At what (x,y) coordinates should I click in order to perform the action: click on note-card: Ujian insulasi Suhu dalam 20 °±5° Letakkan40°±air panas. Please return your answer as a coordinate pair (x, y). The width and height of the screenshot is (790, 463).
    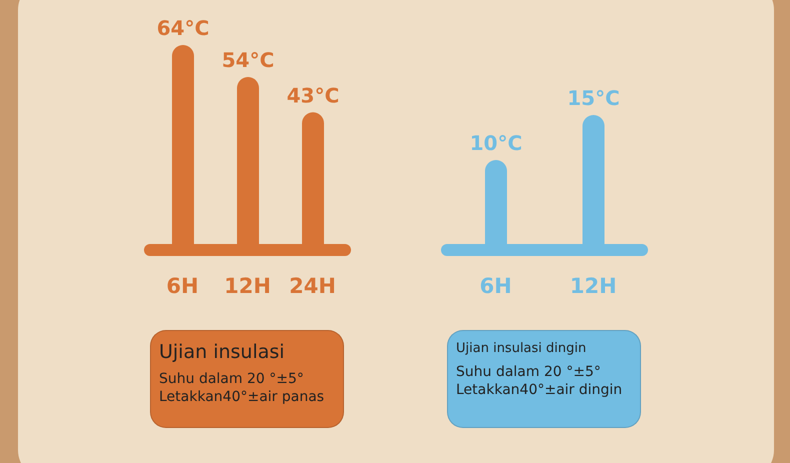
    Looking at the image, I should click on (247, 379).